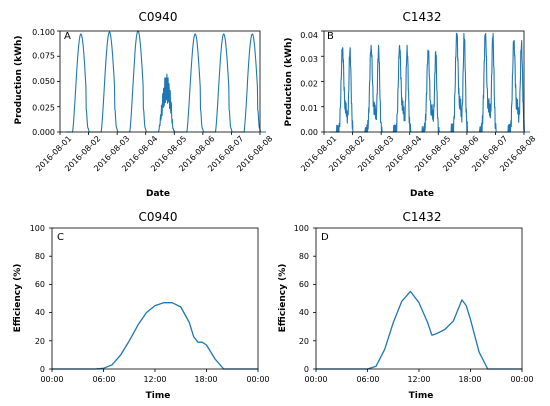 Image resolution: width=550 pixels, height=406 pixels. I want to click on panel-d-title: C1432, so click(422, 217).